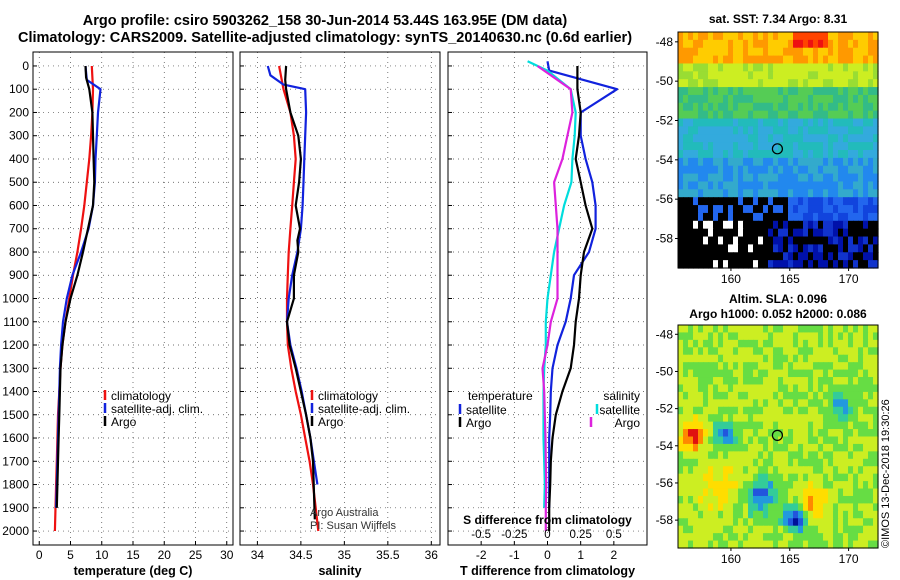  I want to click on argo-position-marker, so click(777, 149).